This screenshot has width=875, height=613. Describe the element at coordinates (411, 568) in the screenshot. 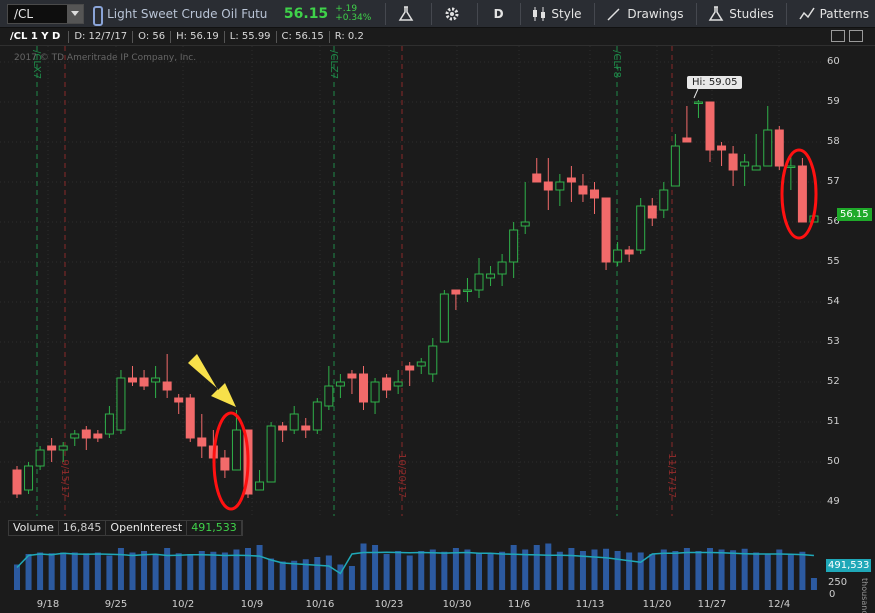

I see `volume-chart` at that location.